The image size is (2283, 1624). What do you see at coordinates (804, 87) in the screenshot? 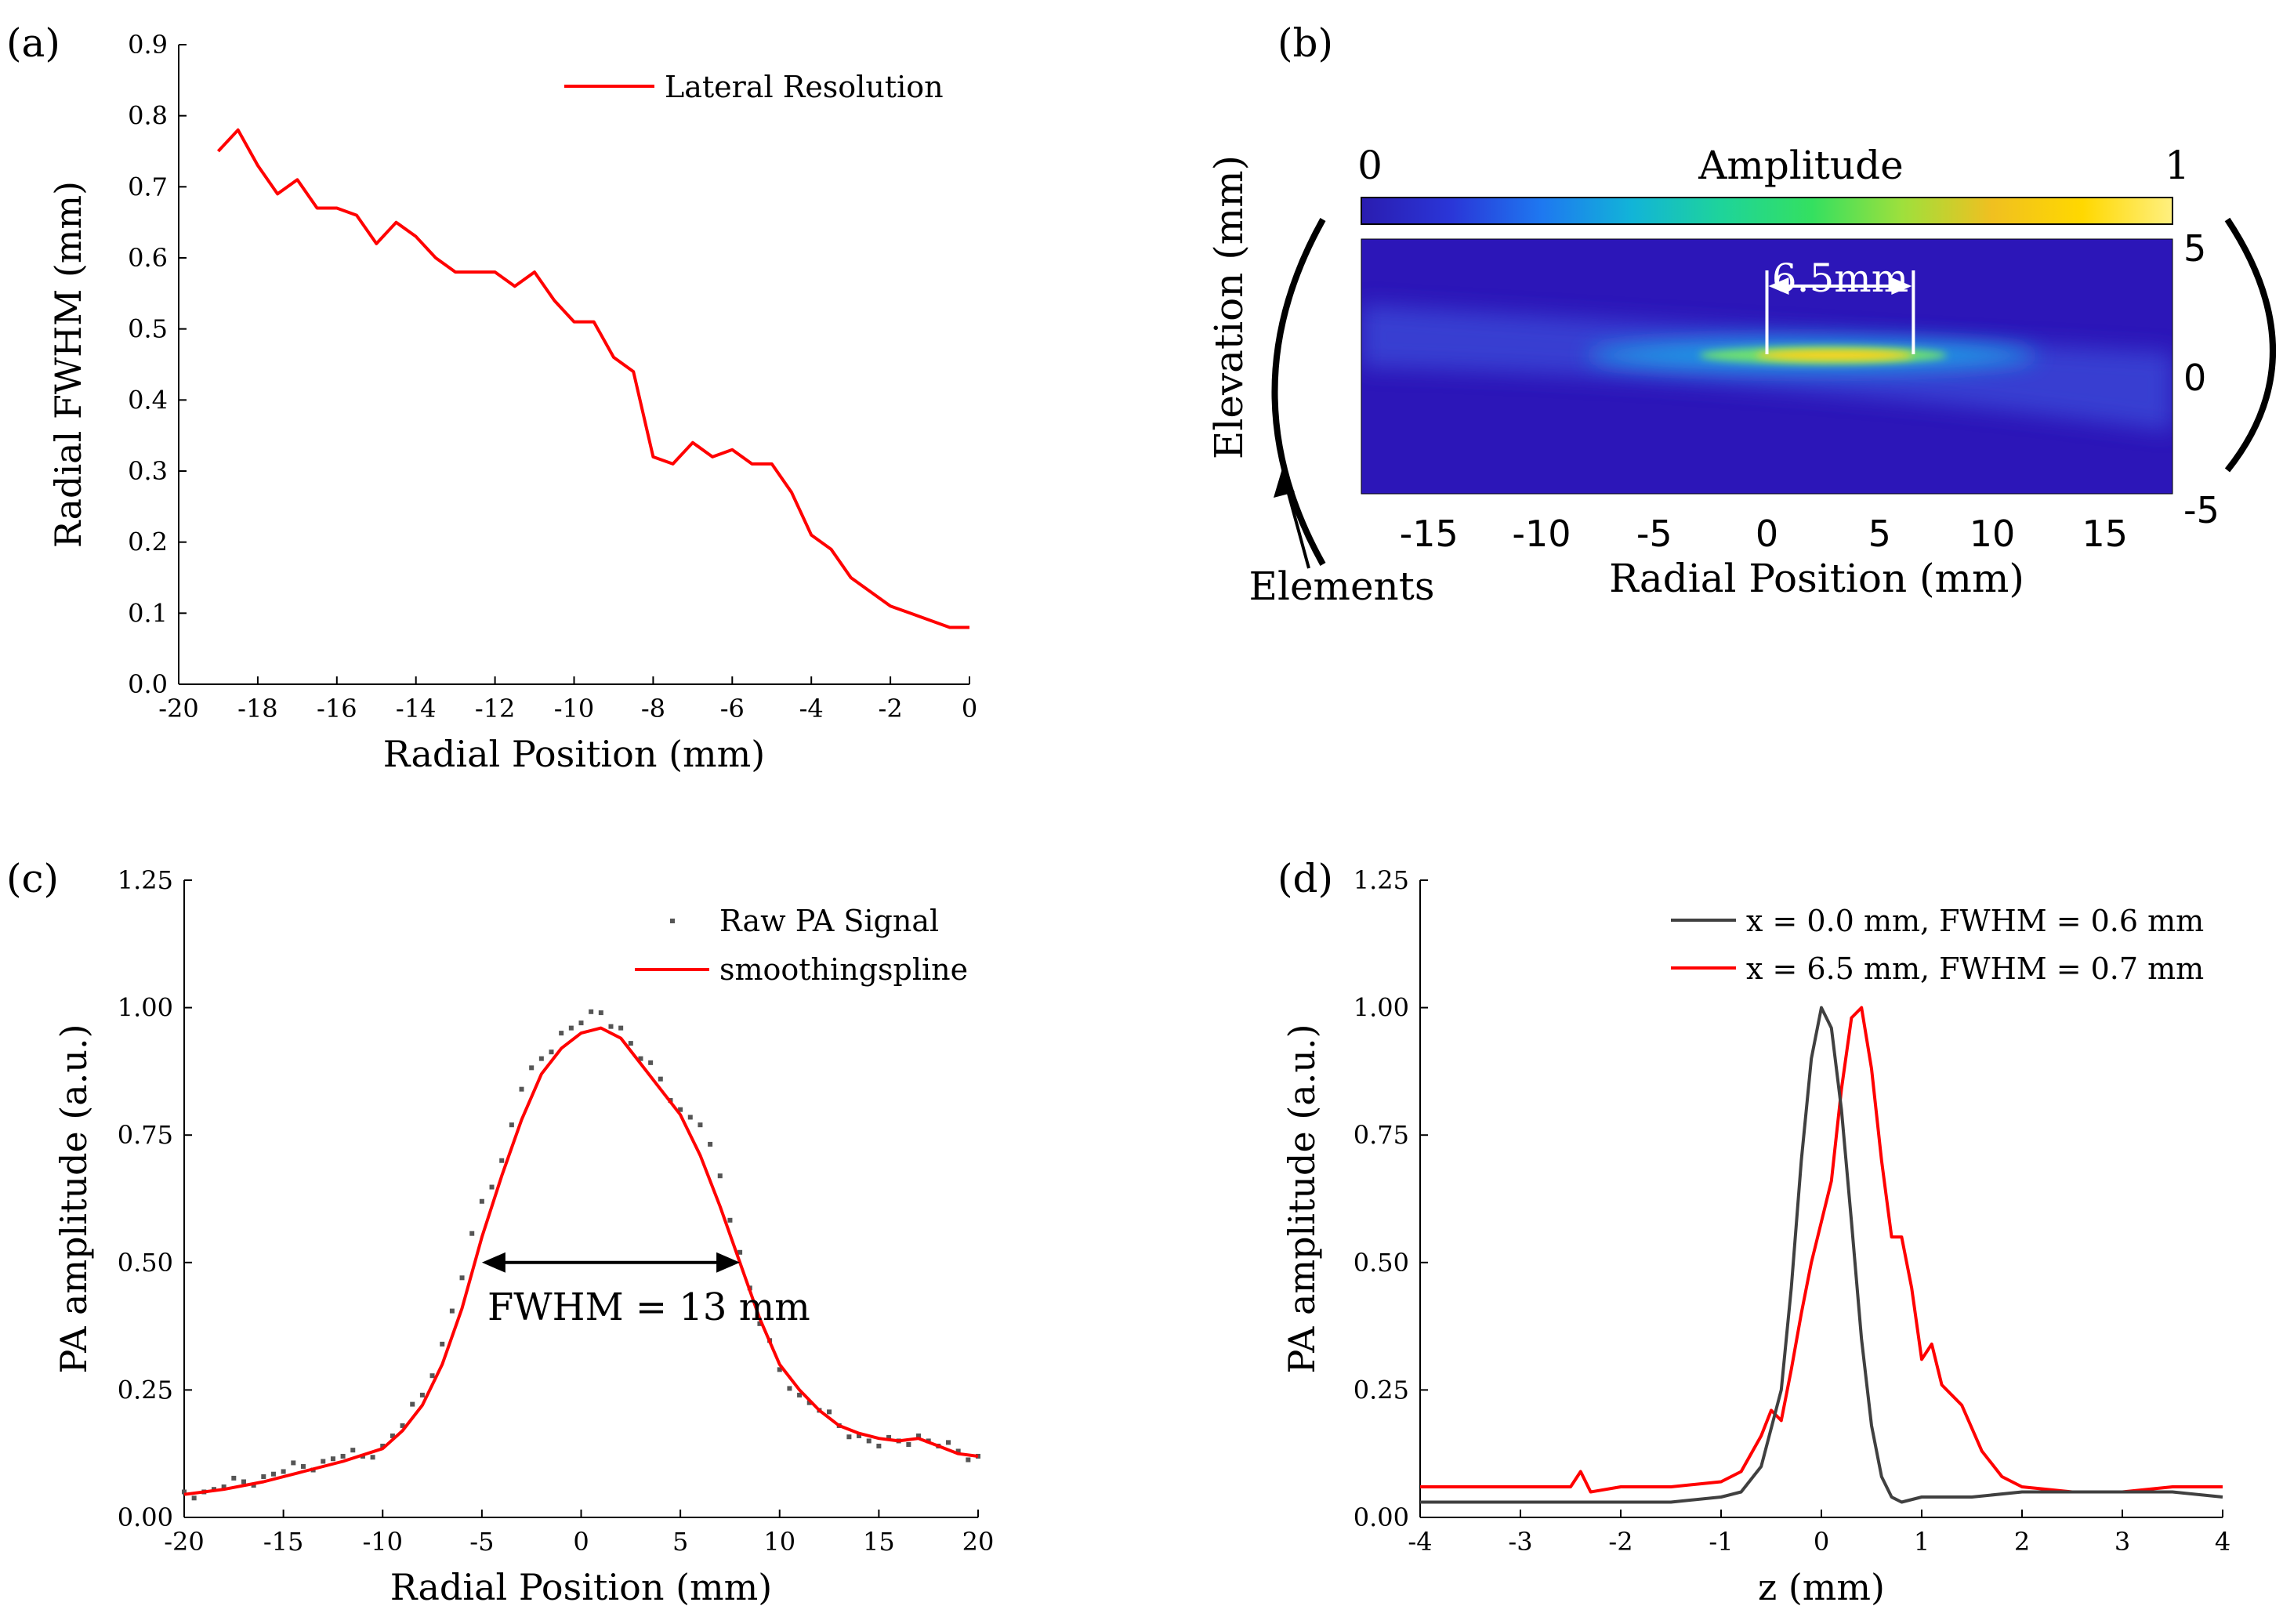
I see `legend-label: Lateral Resolution` at bounding box center [804, 87].